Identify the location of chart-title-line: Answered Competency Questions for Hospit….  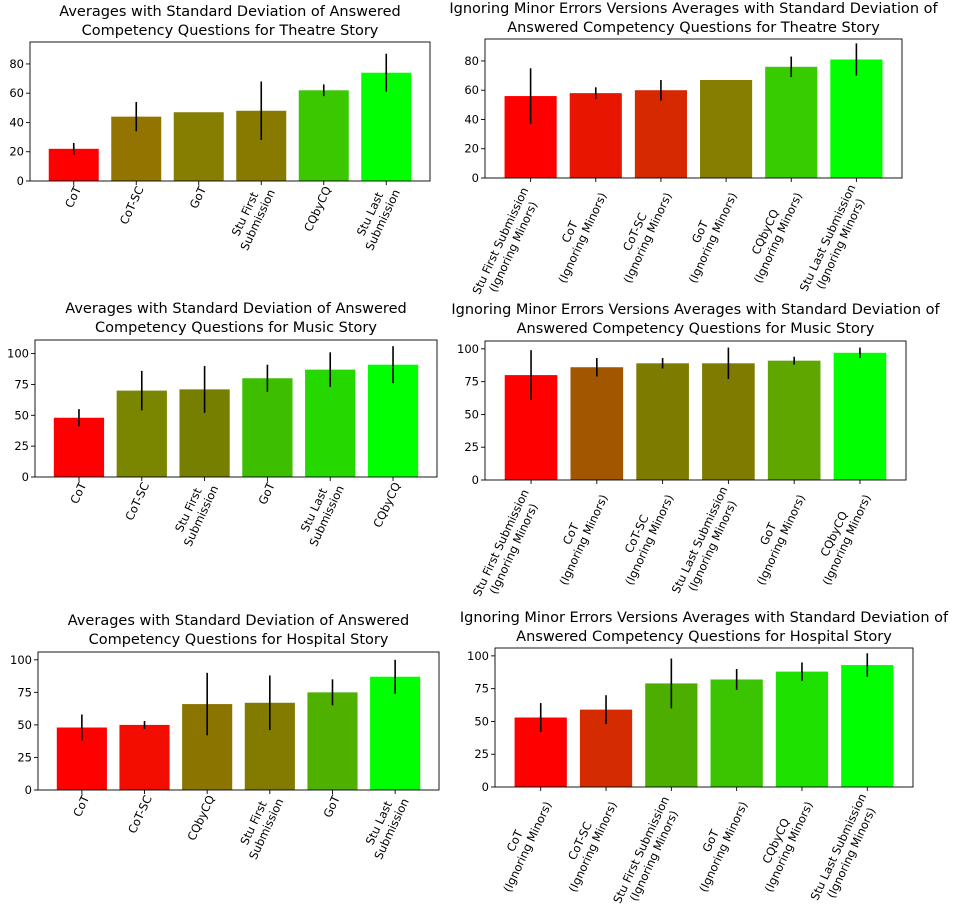
(704, 637).